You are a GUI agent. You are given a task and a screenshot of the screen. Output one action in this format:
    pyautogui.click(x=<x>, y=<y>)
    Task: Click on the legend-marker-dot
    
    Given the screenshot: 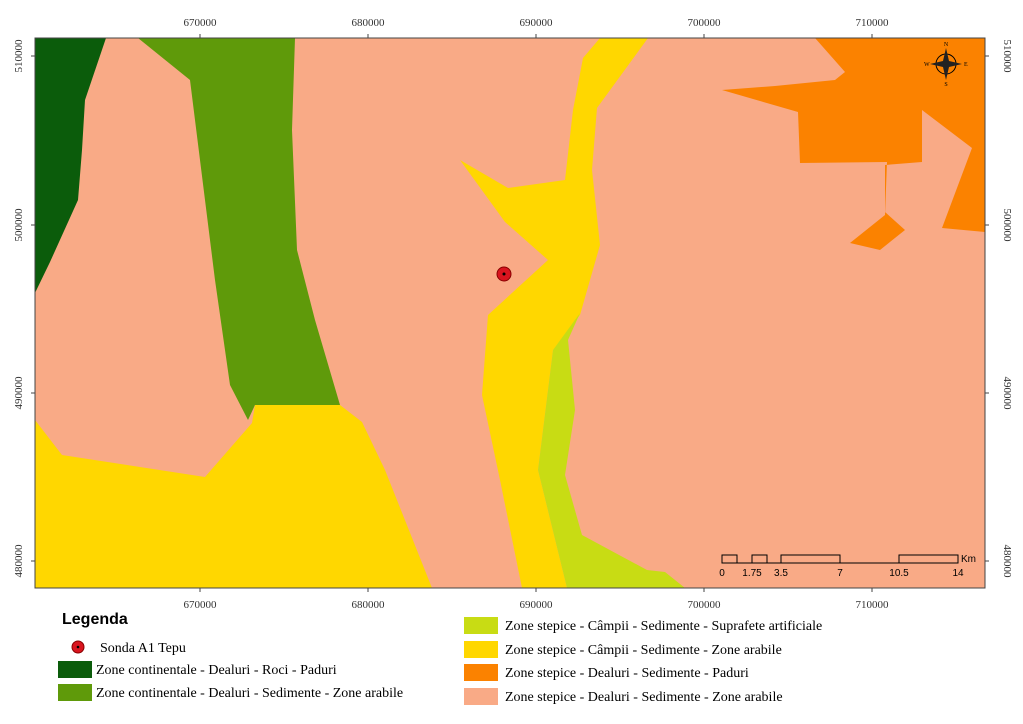 What is the action you would take?
    pyautogui.click(x=78, y=647)
    